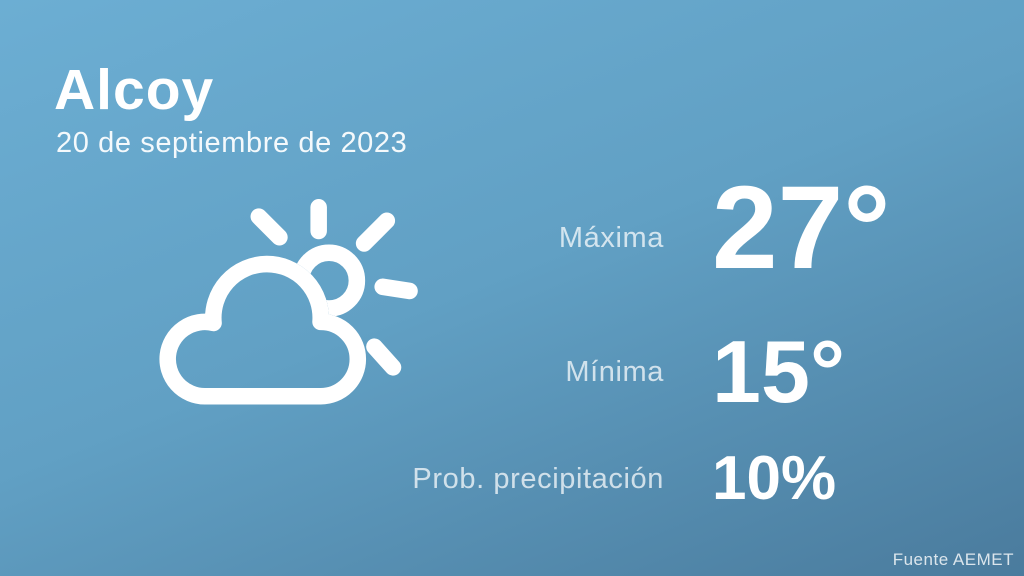  What do you see at coordinates (334, 287) in the screenshot?
I see `sun-icon` at bounding box center [334, 287].